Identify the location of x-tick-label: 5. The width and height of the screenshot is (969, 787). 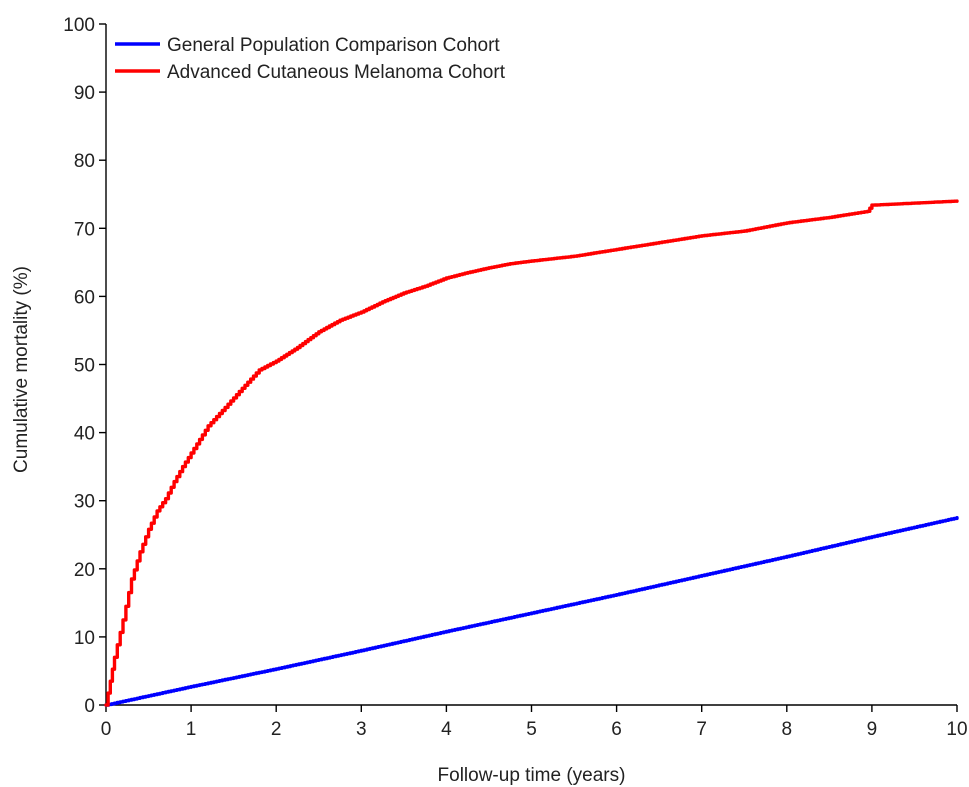
(531, 729).